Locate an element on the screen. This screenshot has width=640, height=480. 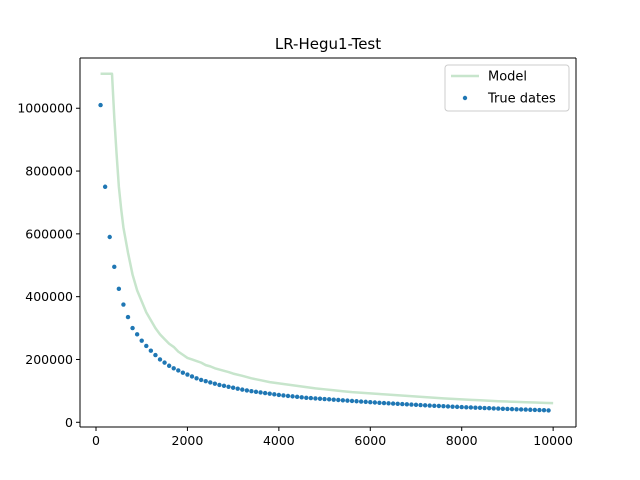
x-tick-label: 0 is located at coordinates (96, 440).